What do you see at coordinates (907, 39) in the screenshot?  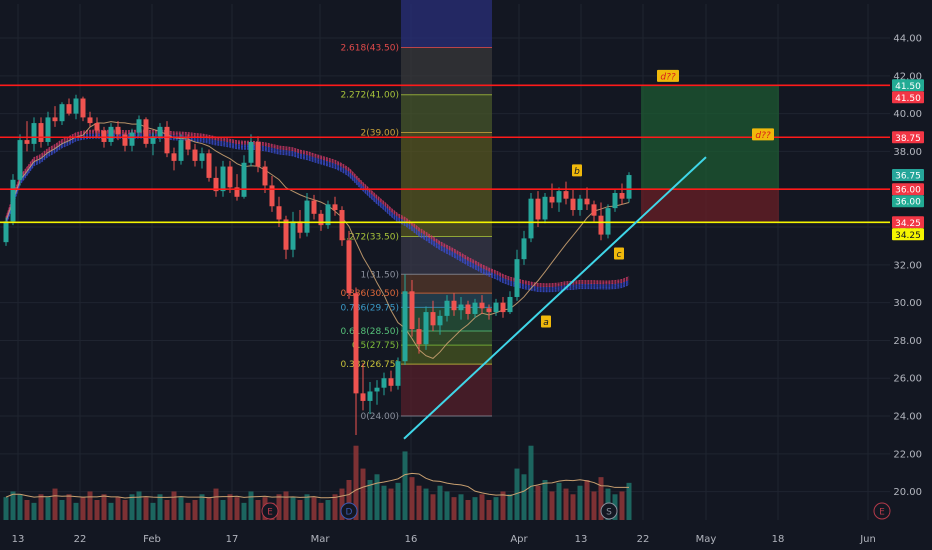 I see `price-tick-label: 44.00` at bounding box center [907, 39].